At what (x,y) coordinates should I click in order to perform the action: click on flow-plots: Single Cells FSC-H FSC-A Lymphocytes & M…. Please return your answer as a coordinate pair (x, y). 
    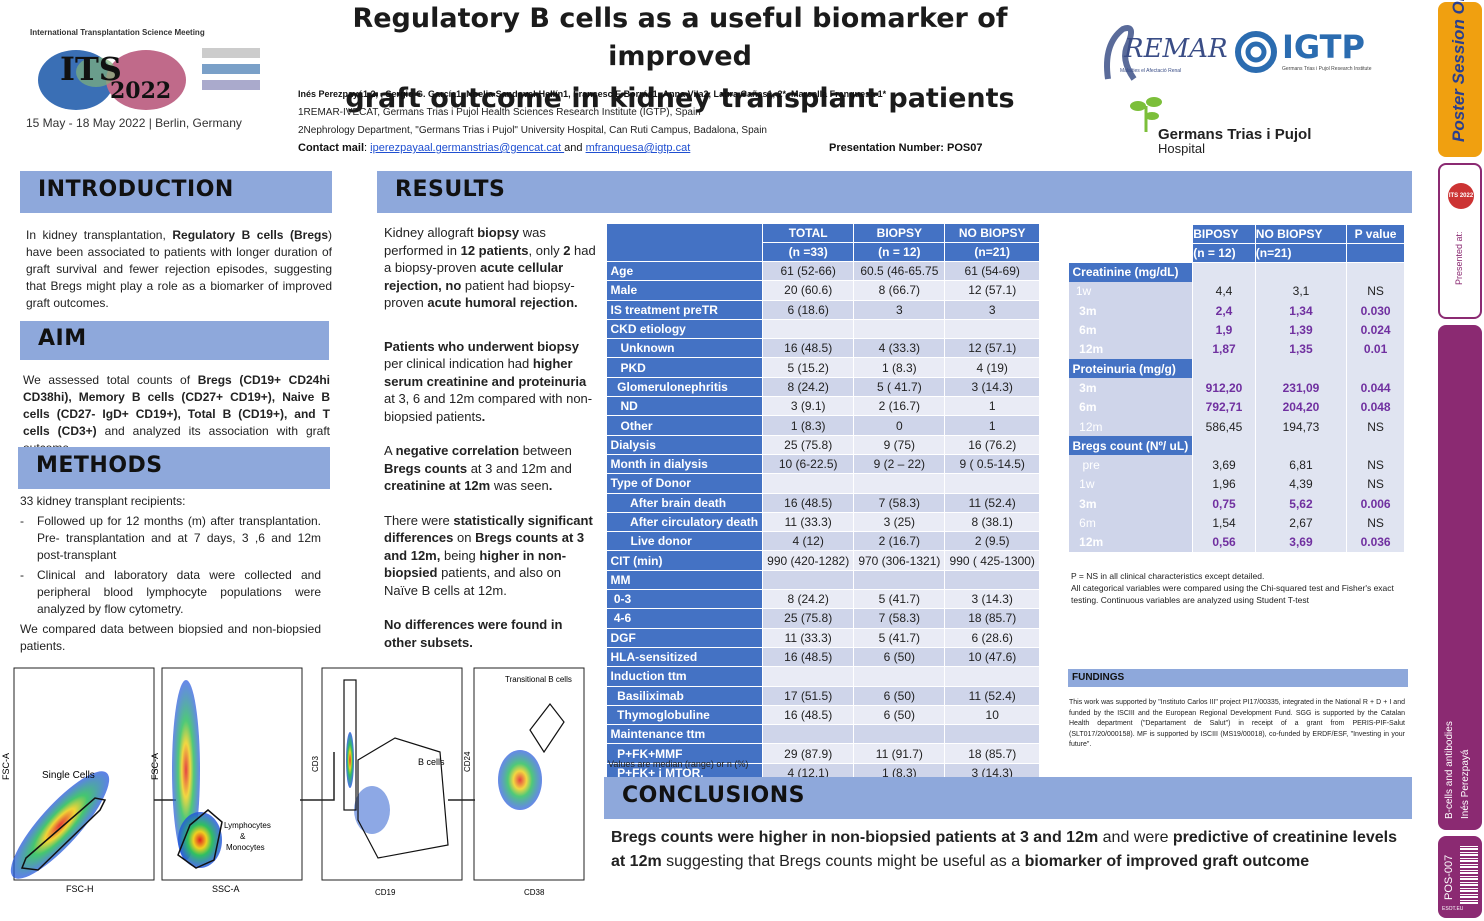
    Looking at the image, I should click on (293, 782).